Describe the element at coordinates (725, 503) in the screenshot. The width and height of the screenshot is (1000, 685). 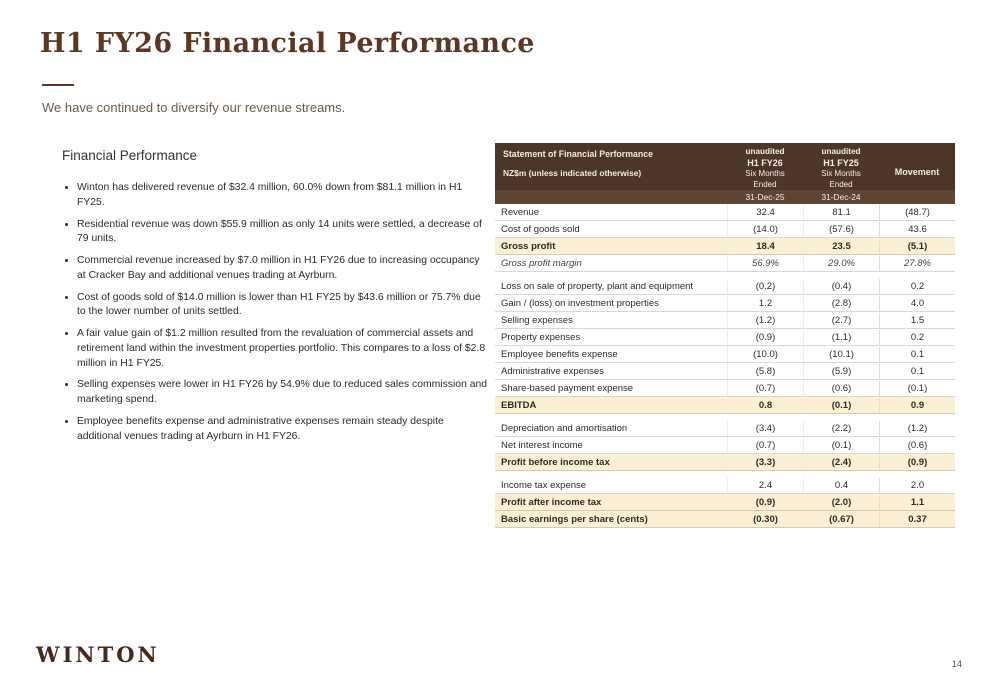
I see `table-row: Profit after income tax (0.9) (2.0) 1.1` at that location.